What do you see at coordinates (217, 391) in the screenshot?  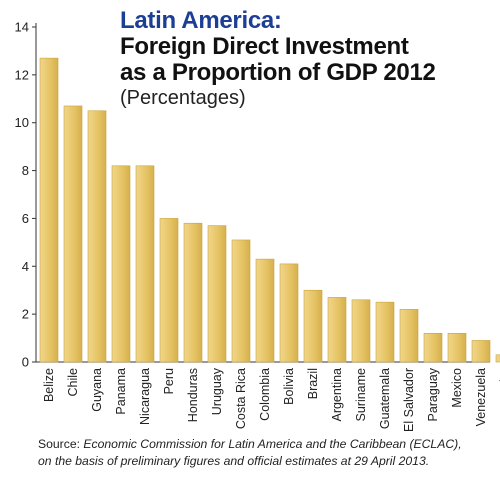 I see `category-label: Uruguay` at bounding box center [217, 391].